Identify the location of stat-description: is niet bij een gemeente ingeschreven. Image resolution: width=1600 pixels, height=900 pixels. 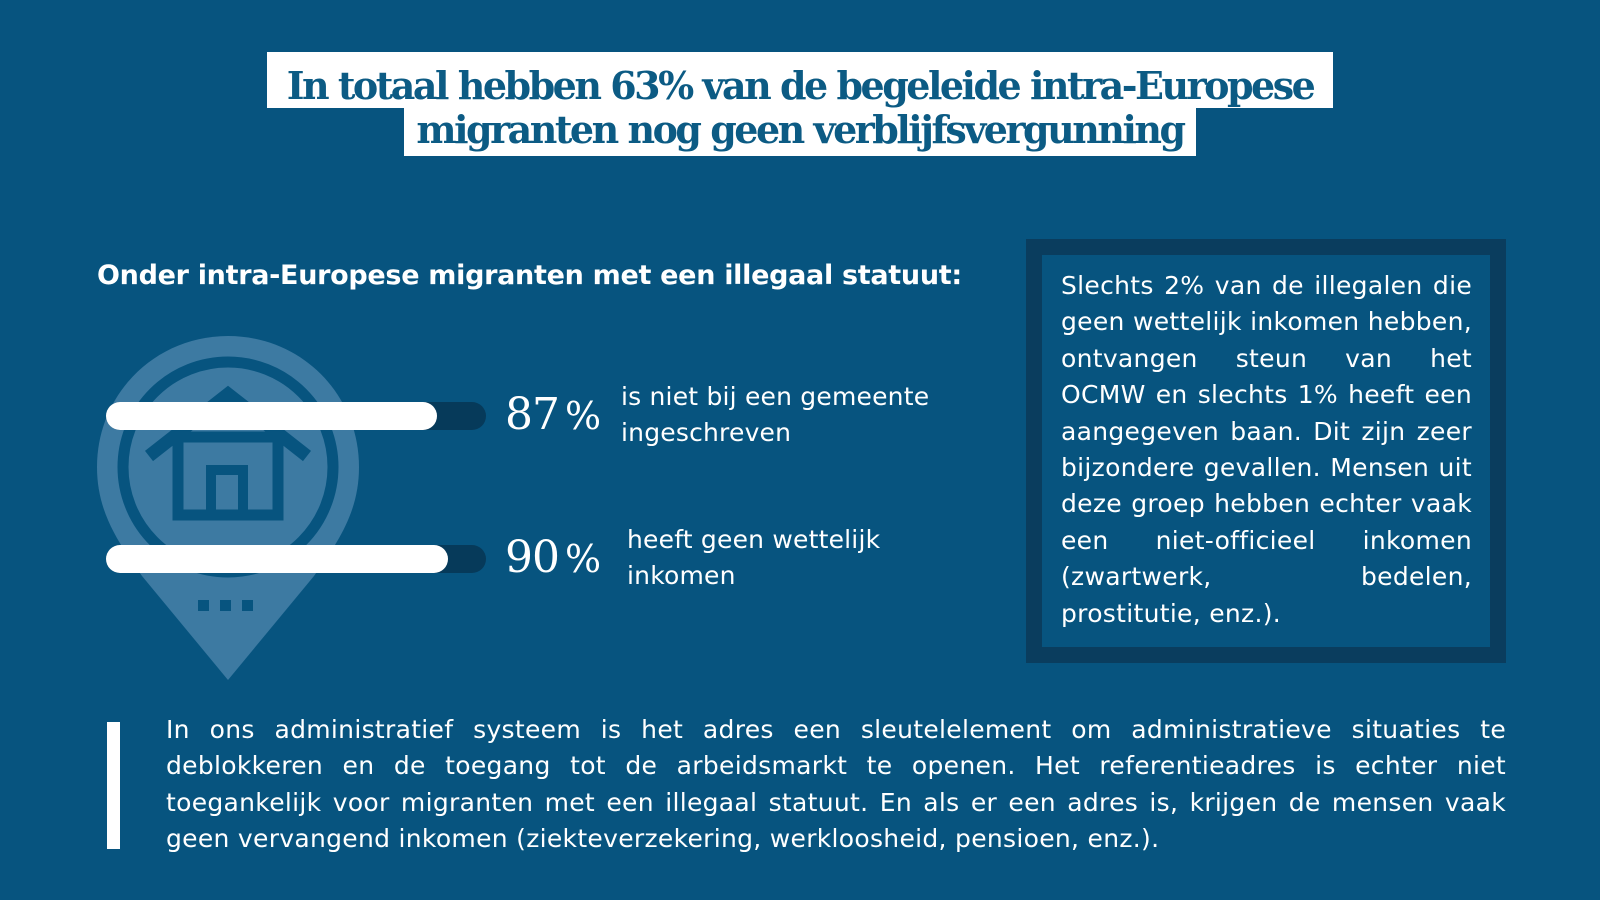
(775, 415).